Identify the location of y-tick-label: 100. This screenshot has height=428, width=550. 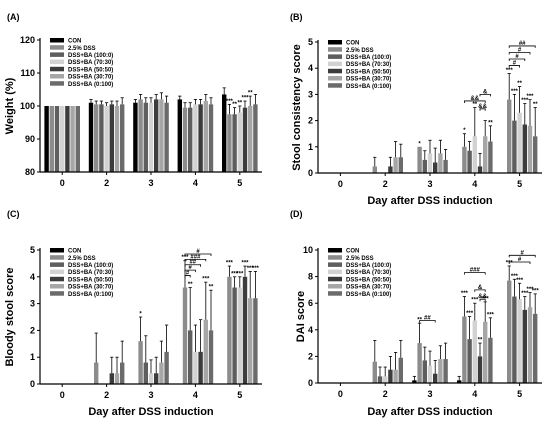
(27, 106).